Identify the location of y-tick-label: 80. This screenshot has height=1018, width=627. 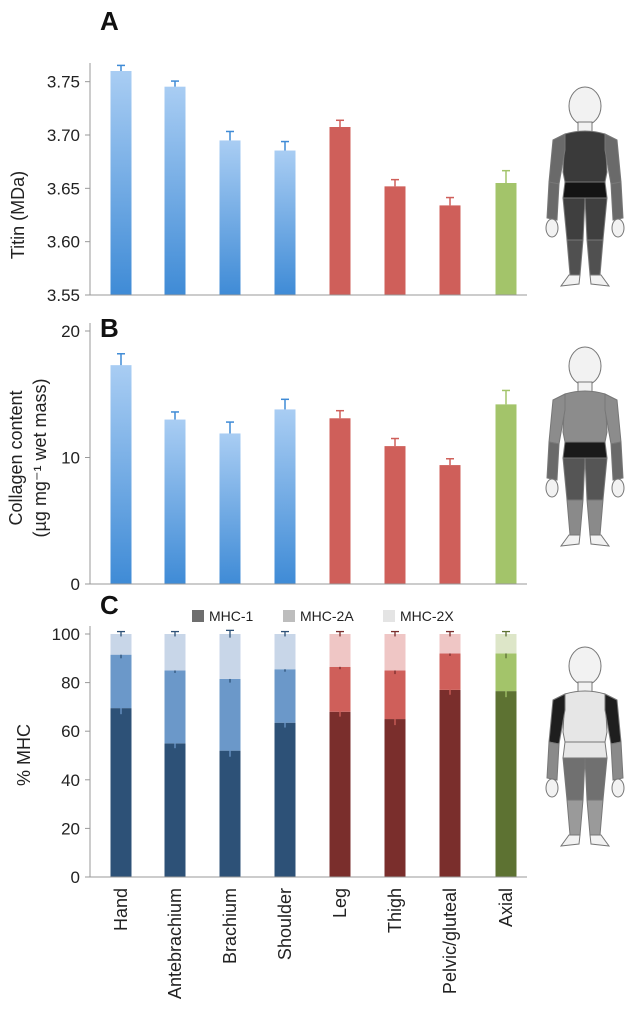
(70, 683).